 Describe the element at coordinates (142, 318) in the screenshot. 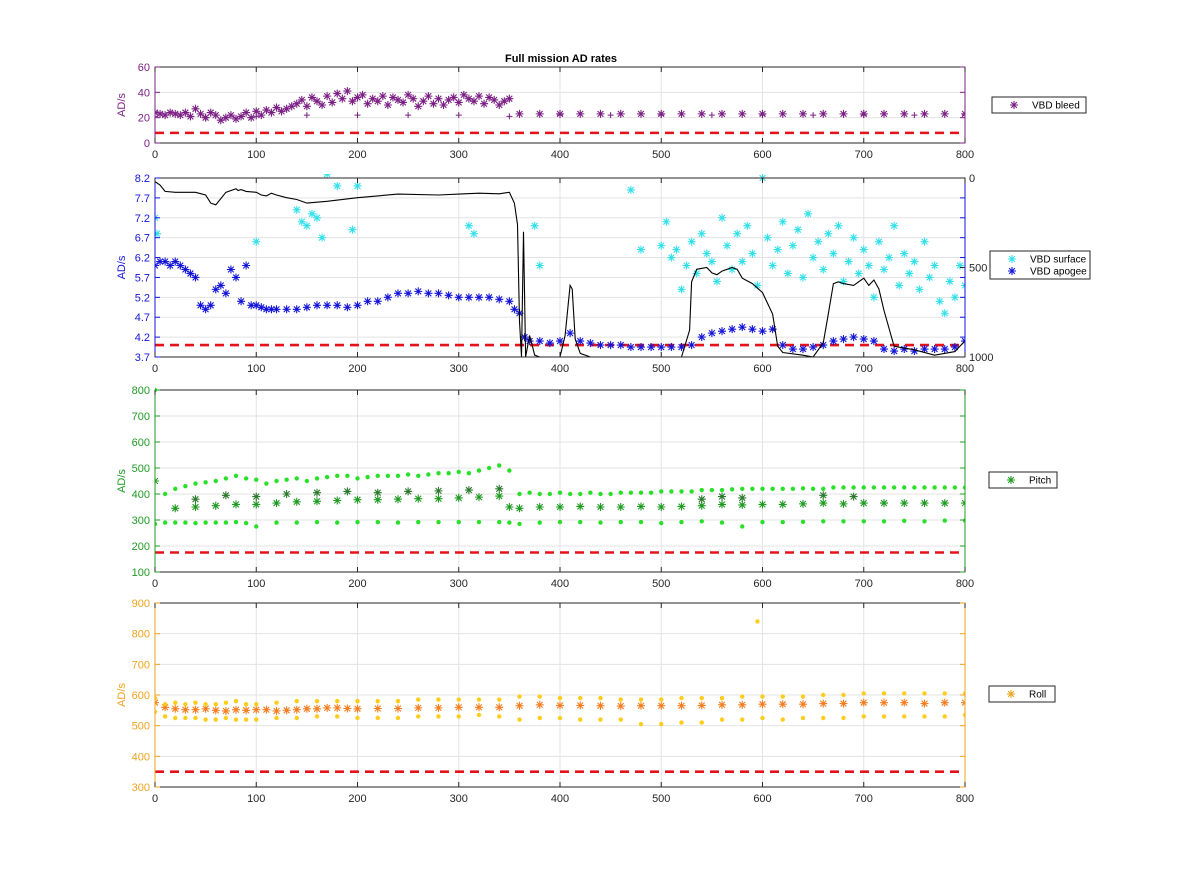

I see `y-tick-label: 4.7` at that location.